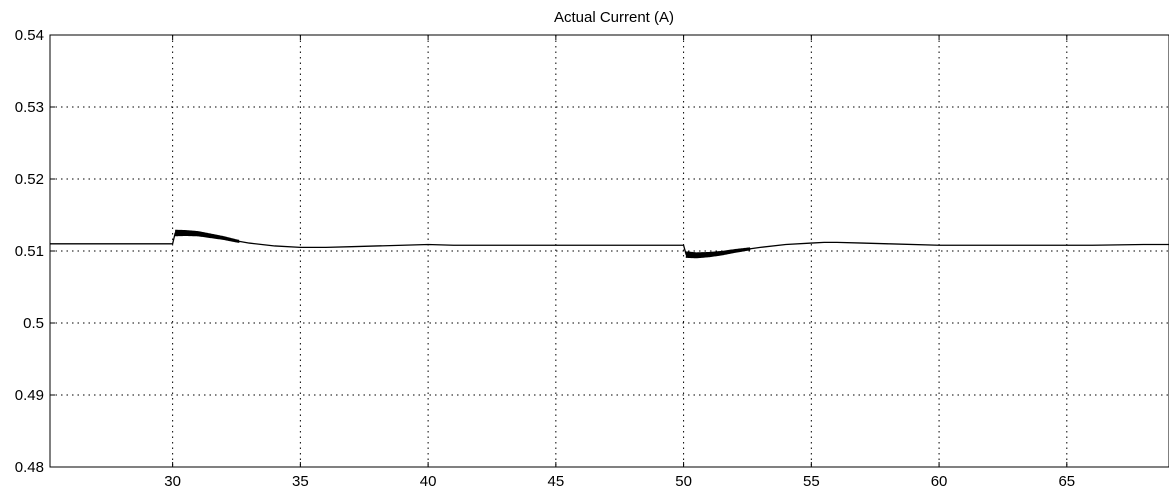  I want to click on y-tick-label: 0.5, so click(33, 323).